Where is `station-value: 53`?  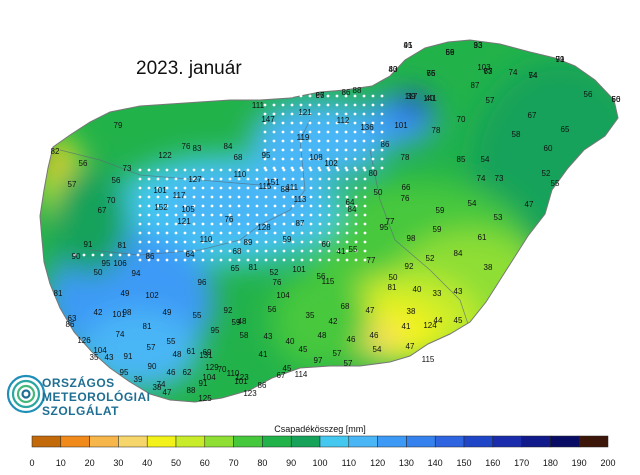 station-value: 53 is located at coordinates (498, 217).